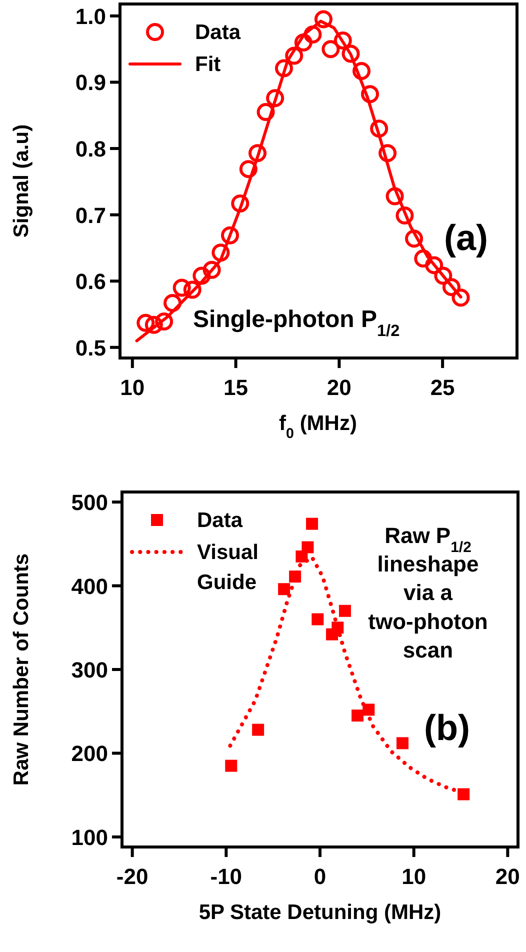  Describe the element at coordinates (90, 149) in the screenshot. I see `y-tick-label: 0.8` at that location.